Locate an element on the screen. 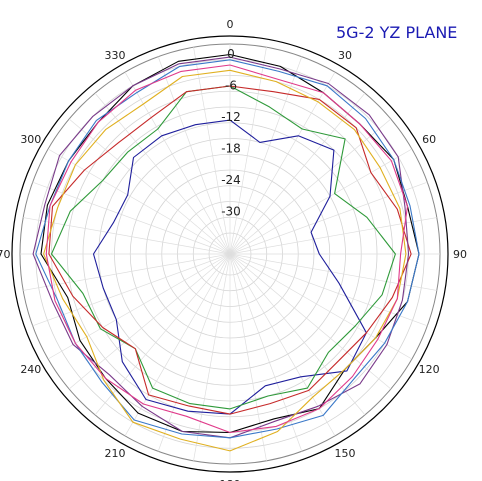 This screenshot has width=482, height=481. angle-tick-label: 30 is located at coordinates (345, 55).